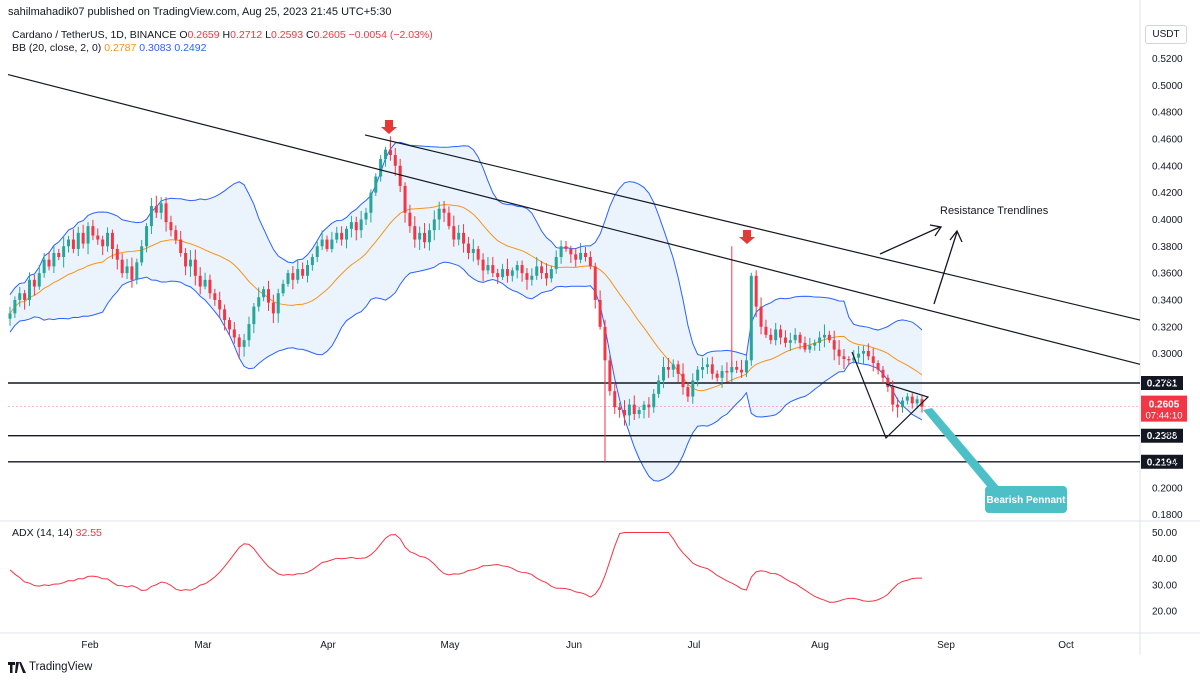 This screenshot has height=681, width=1200. Describe the element at coordinates (88, 533) in the screenshot. I see `adx-value: 32.55` at that location.